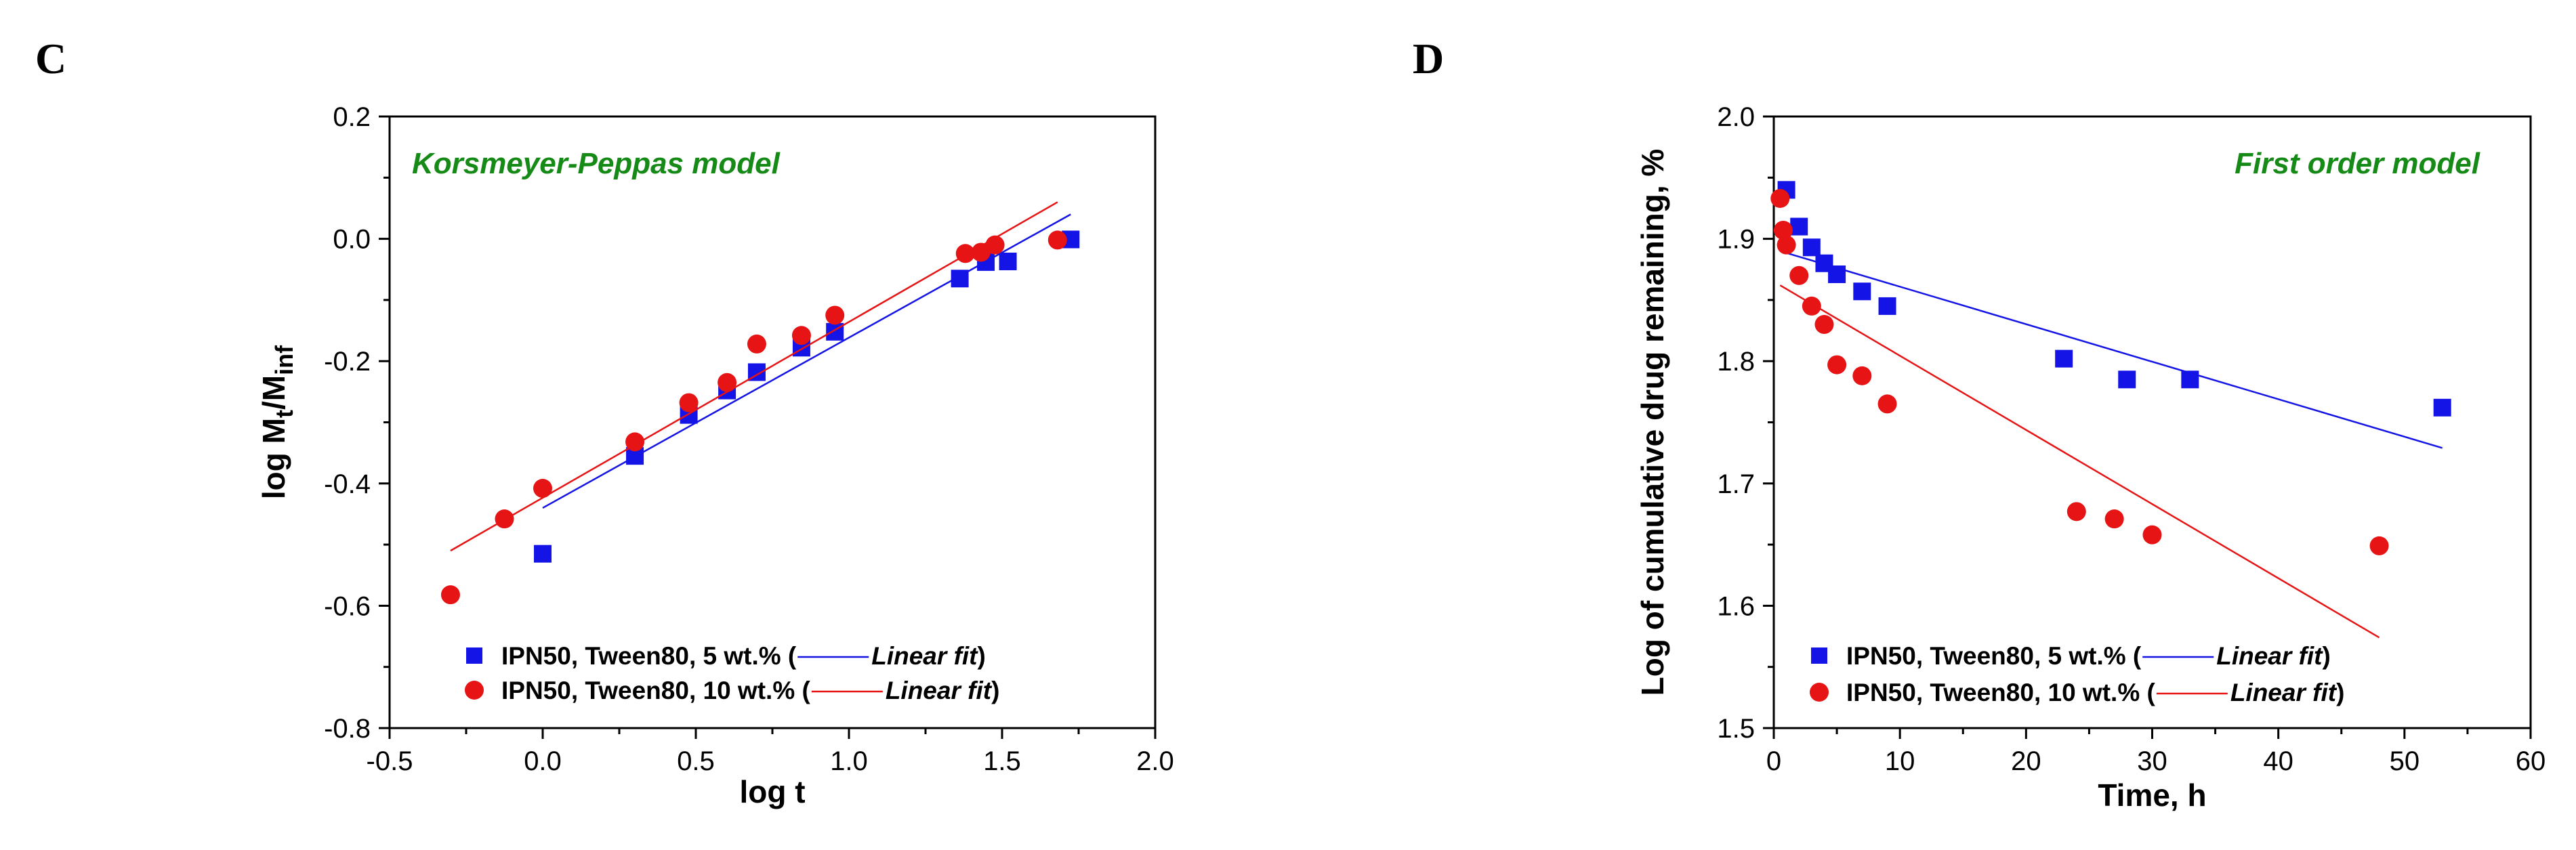 This screenshot has width=2576, height=850. Describe the element at coordinates (543, 761) in the screenshot. I see `x-tick-label: 0.0` at that location.